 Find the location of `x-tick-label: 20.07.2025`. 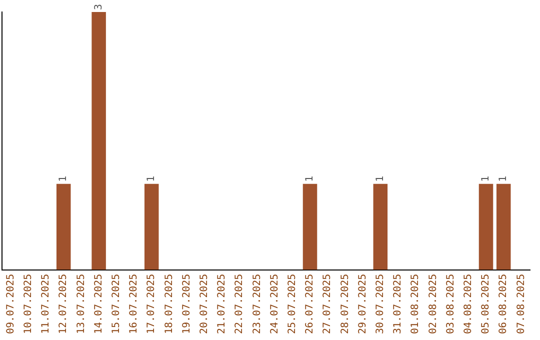

x-tick-label: 20.07.2025 is located at coordinates (204, 304).